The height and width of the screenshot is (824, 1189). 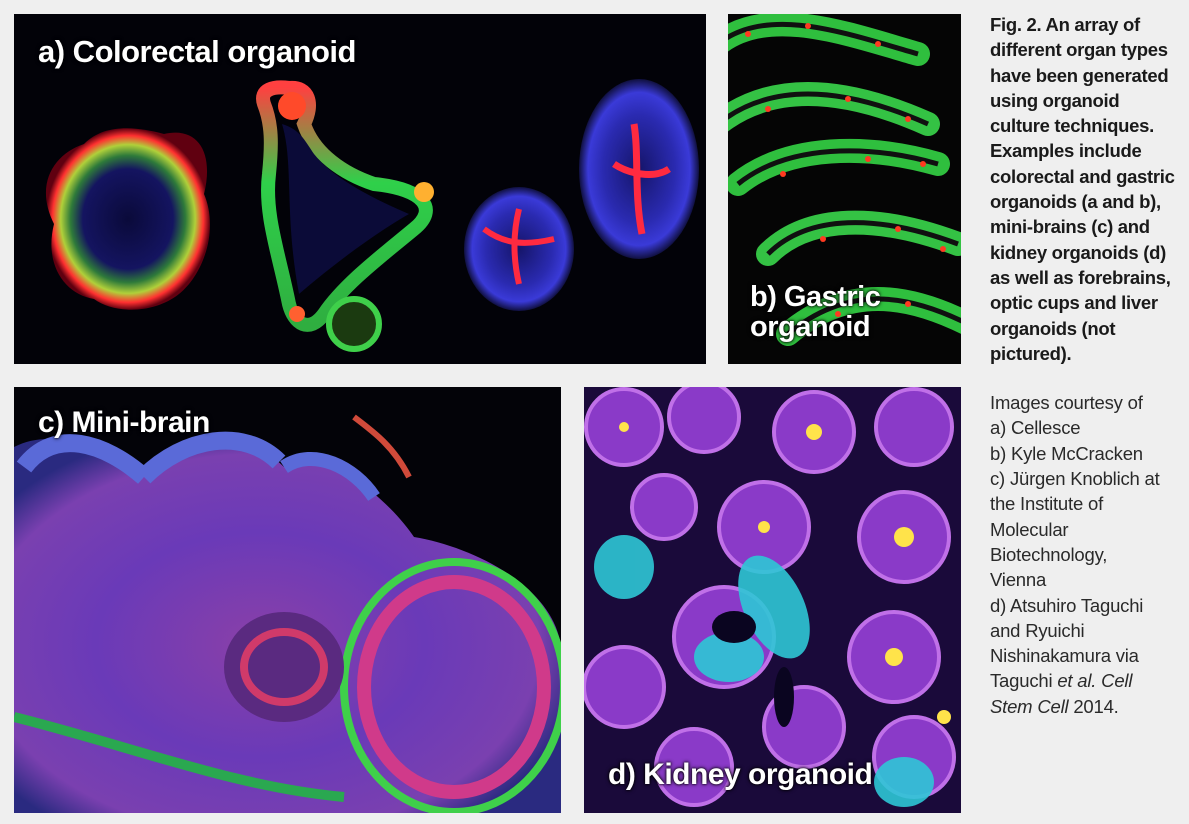 I want to click on credit-d-line4-plain: Taguchi, so click(x=1024, y=681).